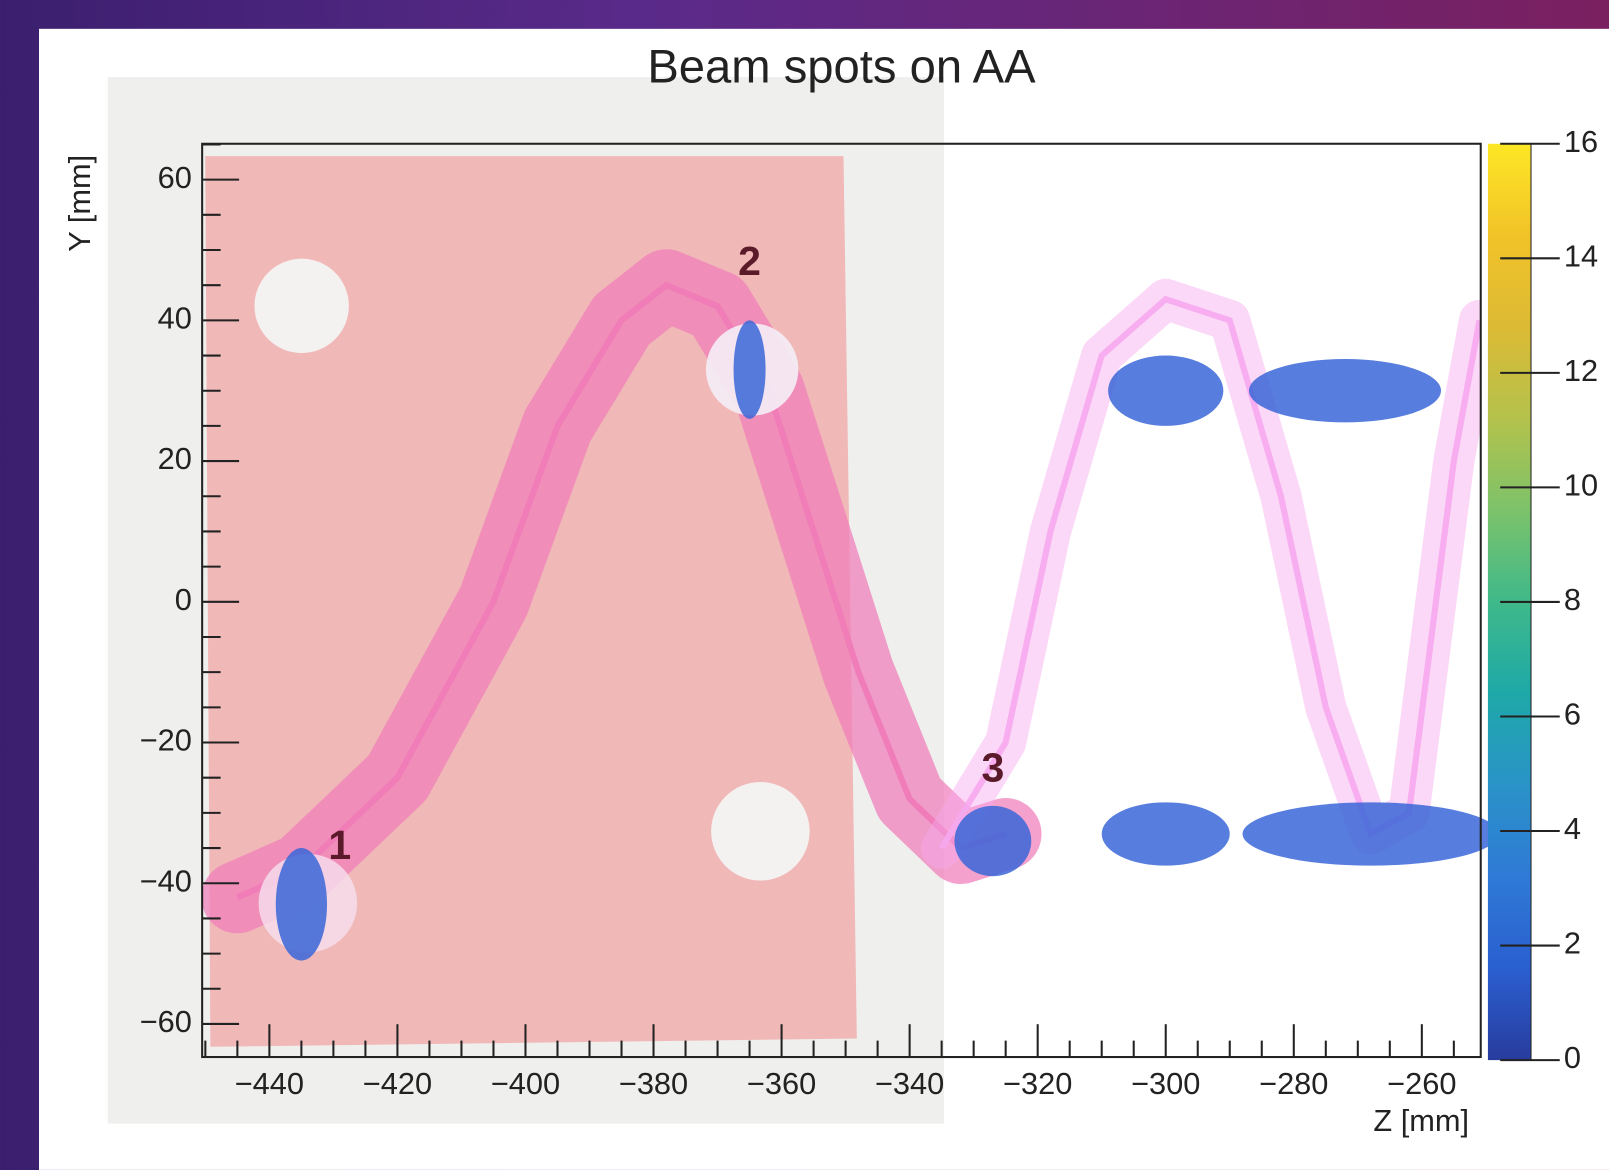  Describe the element at coordinates (1037, 1083) in the screenshot. I see `x-tick-label: −320` at that location.